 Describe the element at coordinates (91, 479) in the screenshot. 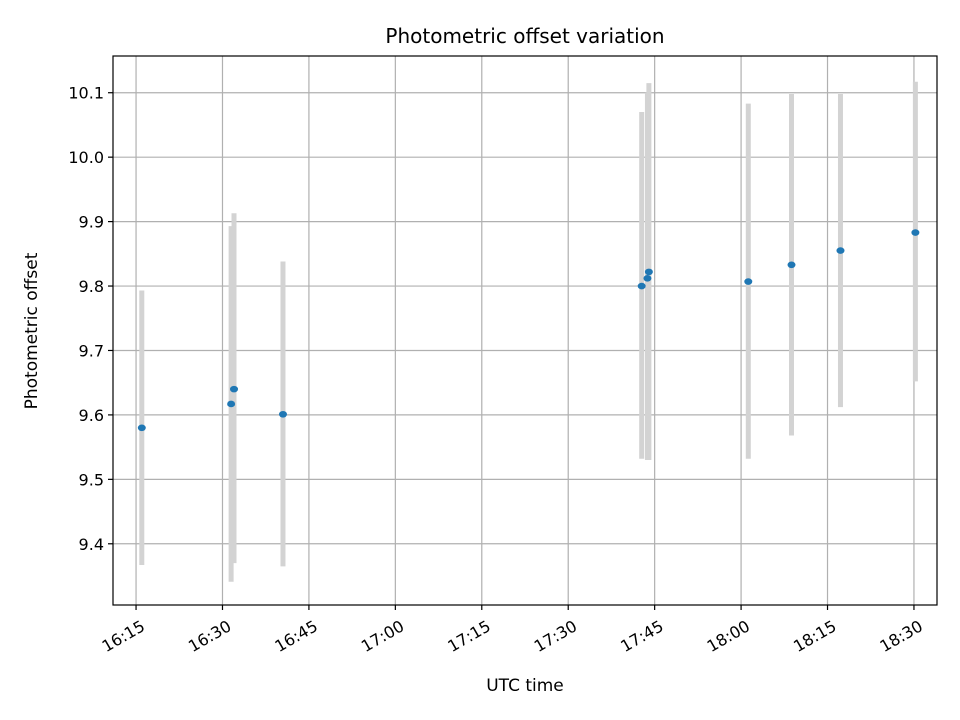

I see `y-tick-label: 9.5` at that location.